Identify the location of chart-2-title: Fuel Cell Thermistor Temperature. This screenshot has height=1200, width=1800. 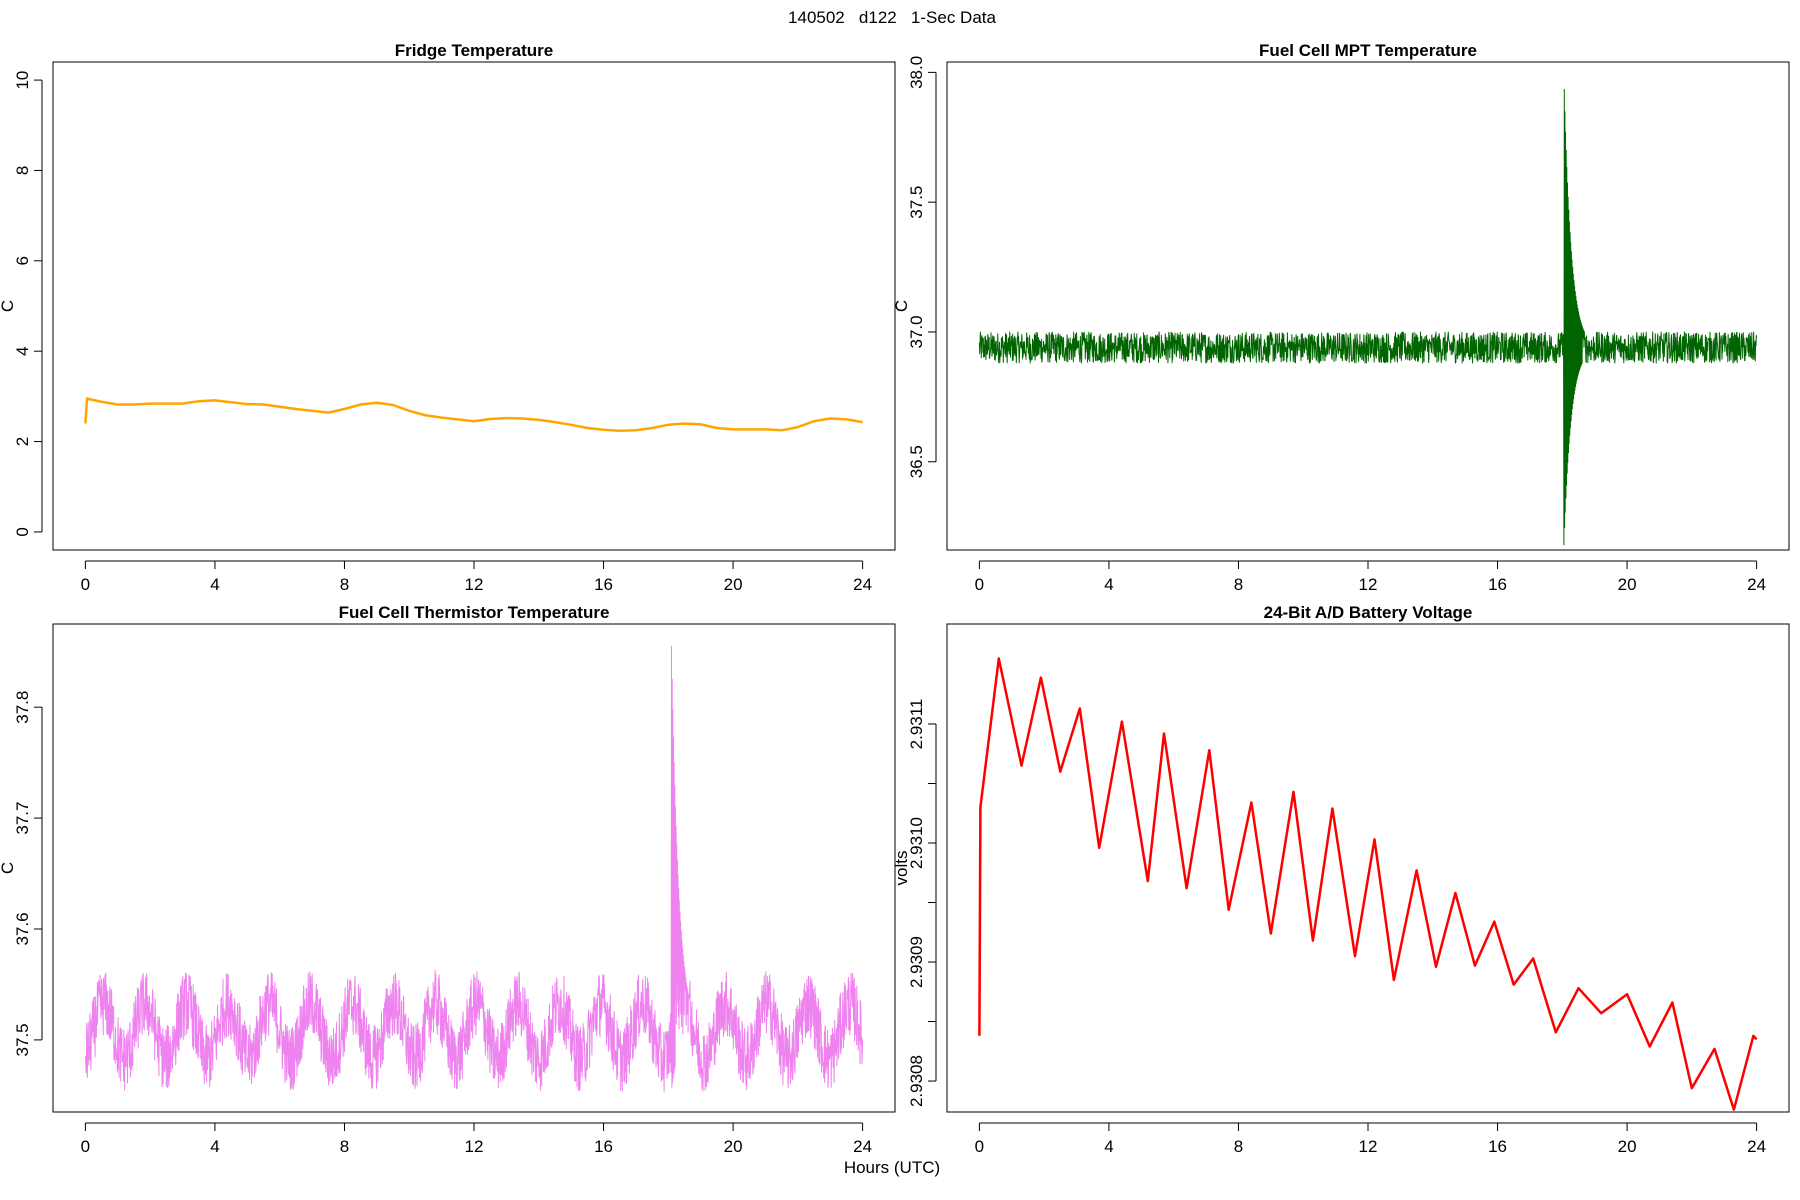
(474, 612).